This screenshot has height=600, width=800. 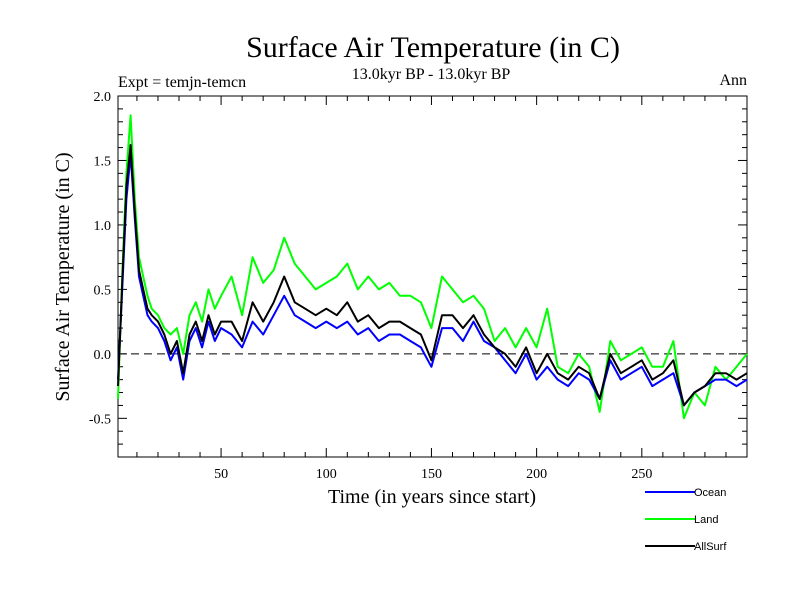 I want to click on x-tick-label: 200, so click(x=536, y=474).